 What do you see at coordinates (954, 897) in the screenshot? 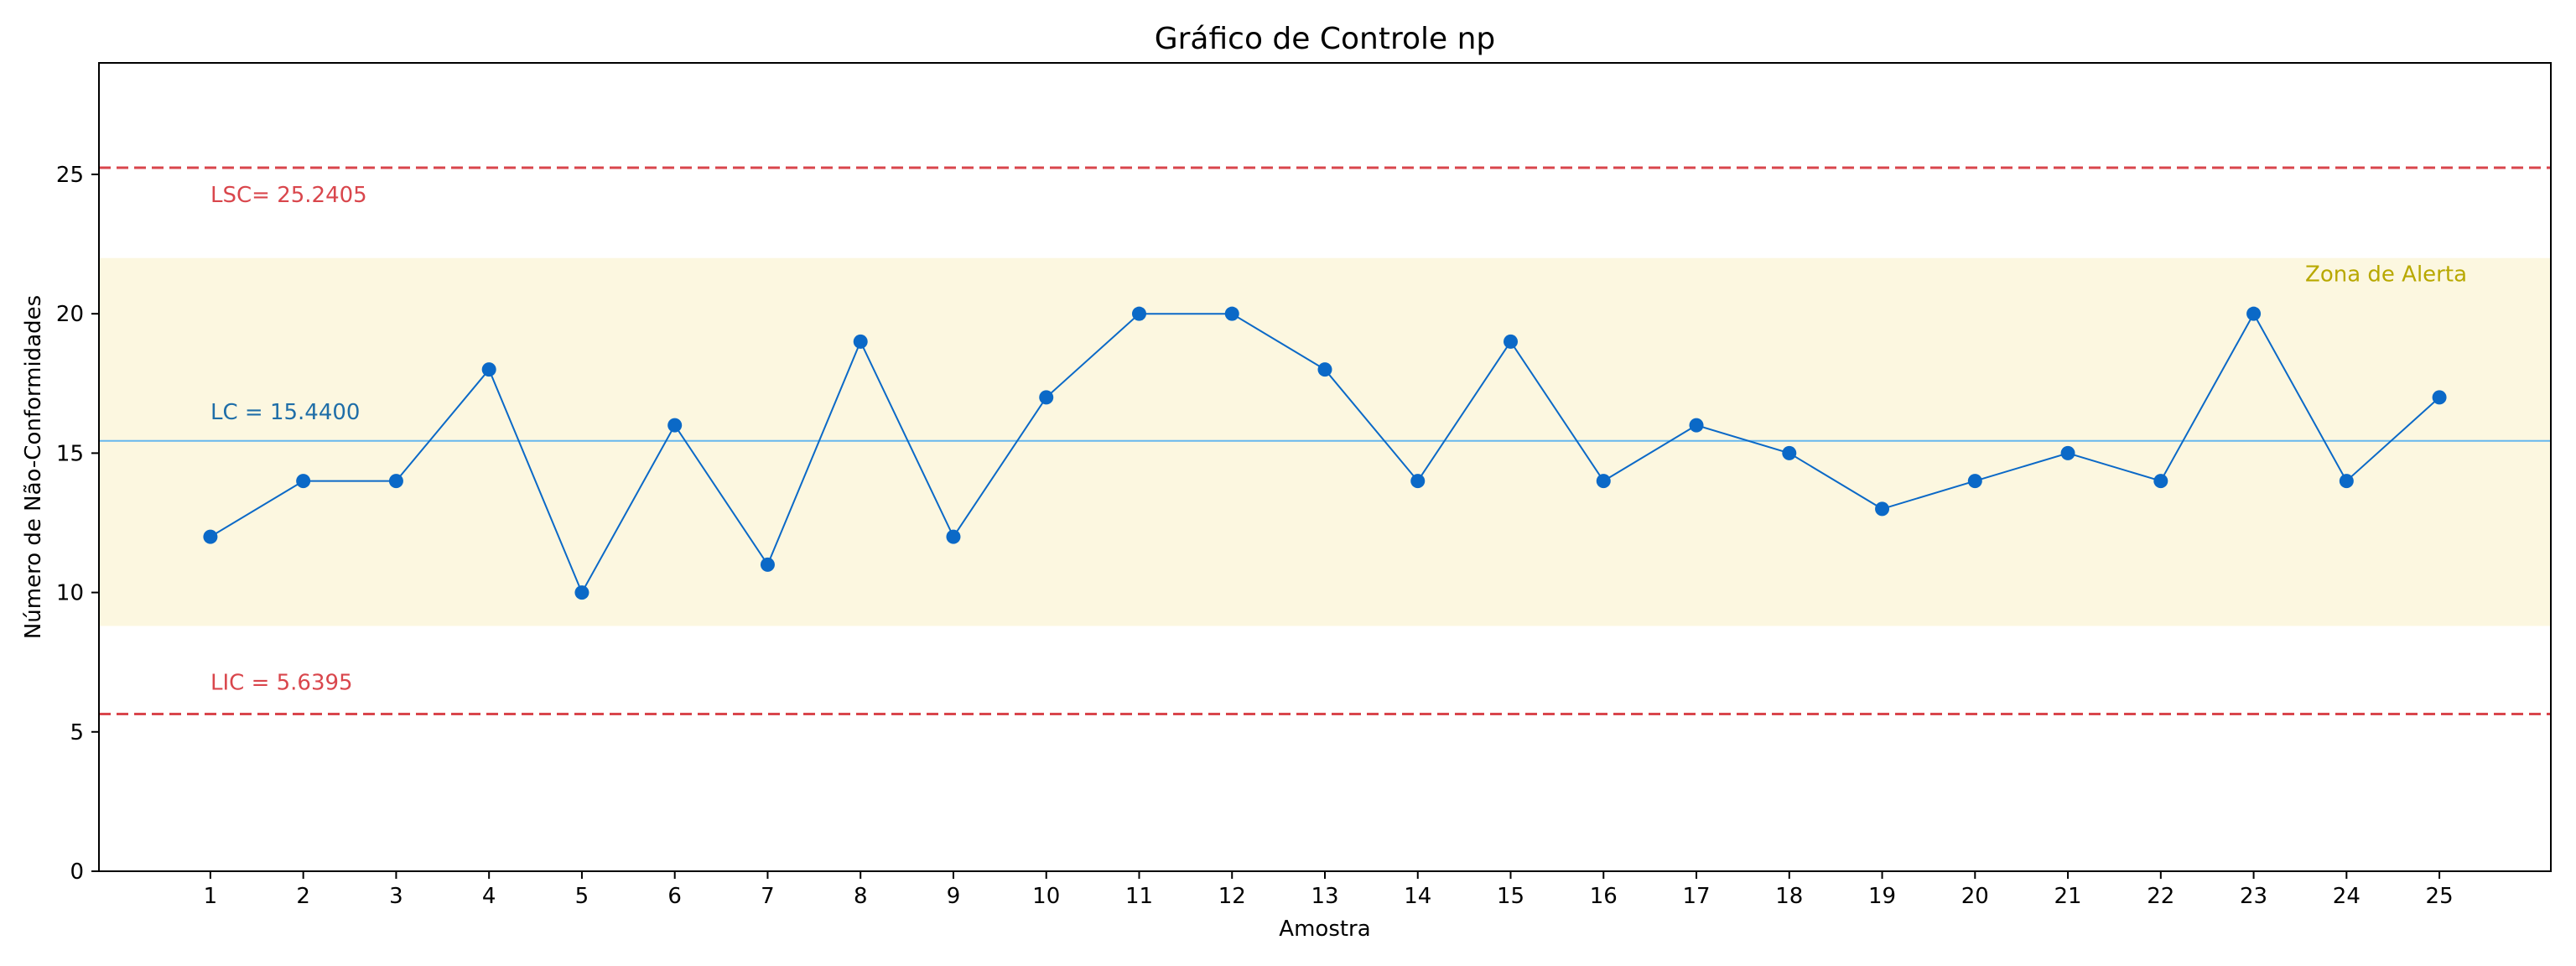
I see `x-tick-label: 9` at bounding box center [954, 897].